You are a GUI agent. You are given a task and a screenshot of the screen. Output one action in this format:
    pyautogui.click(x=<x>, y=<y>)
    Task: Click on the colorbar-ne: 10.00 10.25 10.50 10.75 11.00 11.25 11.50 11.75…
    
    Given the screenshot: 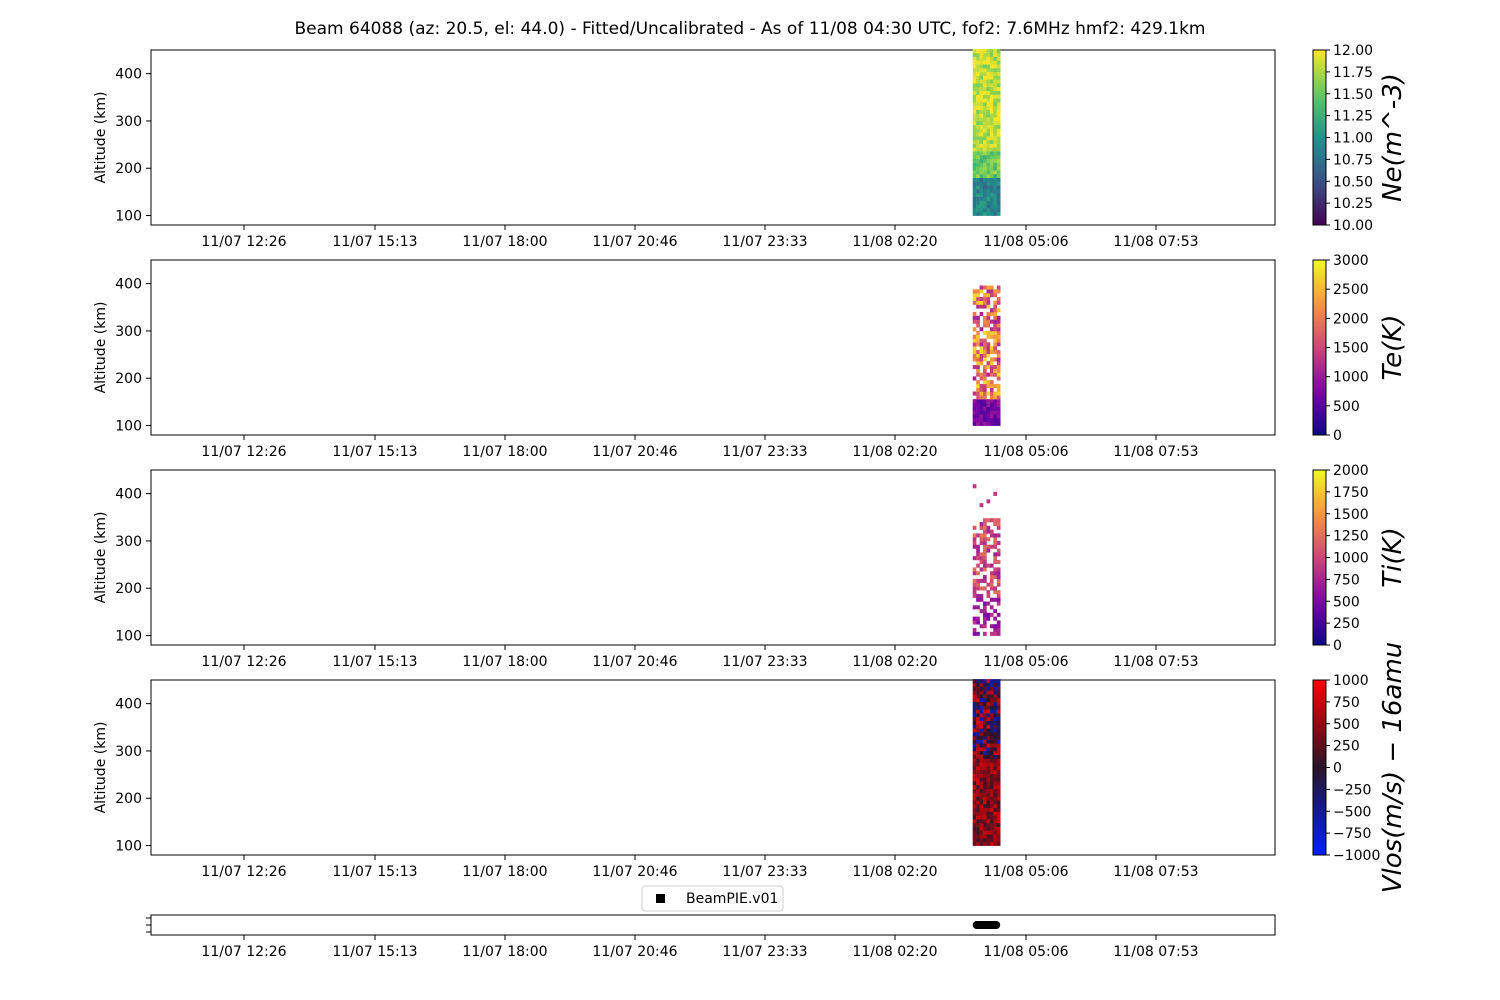 What is the action you would take?
    pyautogui.click(x=1360, y=138)
    